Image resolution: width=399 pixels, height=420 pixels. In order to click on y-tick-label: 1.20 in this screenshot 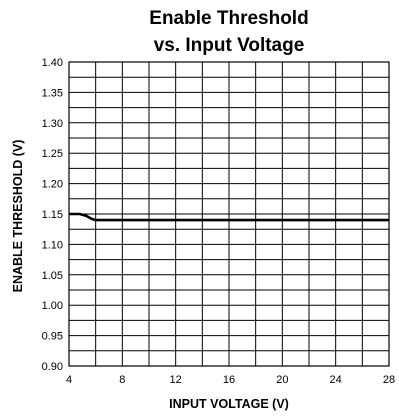, I will do `click(52, 185)`.